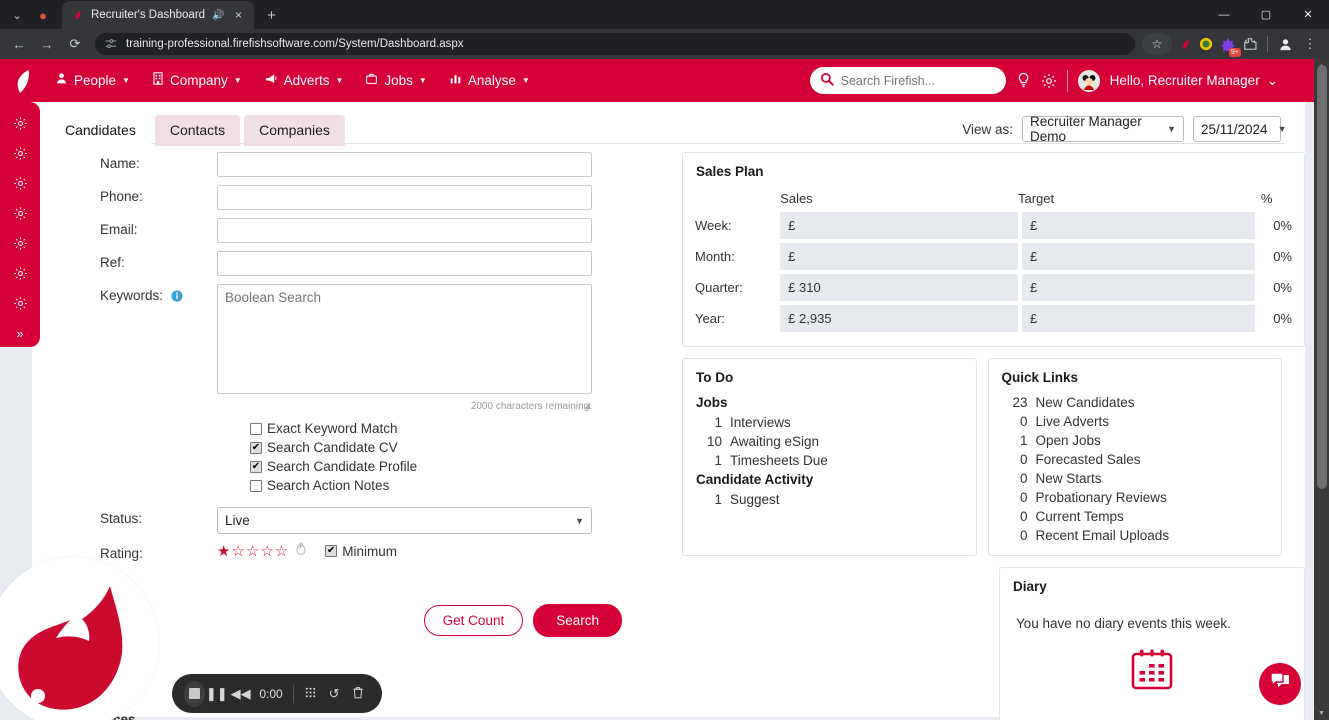 This screenshot has height=720, width=1329. I want to click on search-button: Search, so click(577, 620).